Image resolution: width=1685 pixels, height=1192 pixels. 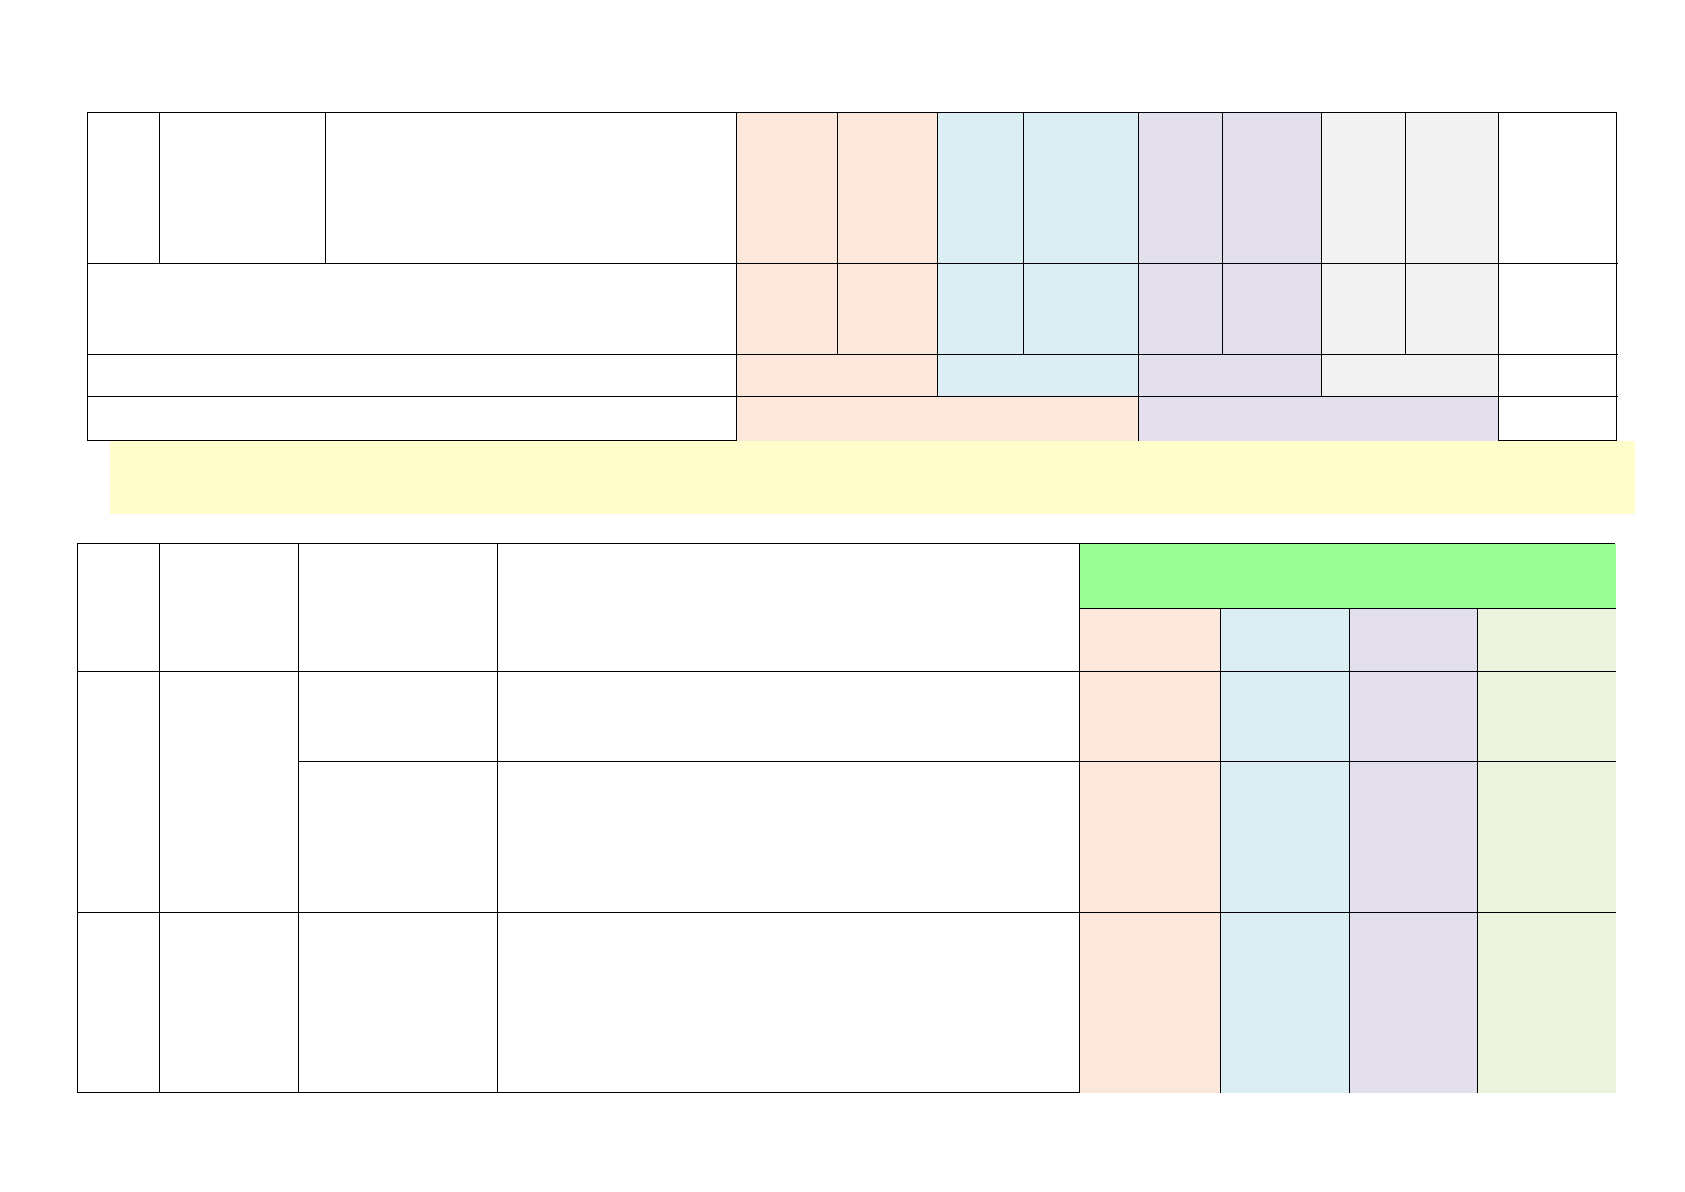 I want to click on t1-row3-gray, so click(x=1410, y=376).